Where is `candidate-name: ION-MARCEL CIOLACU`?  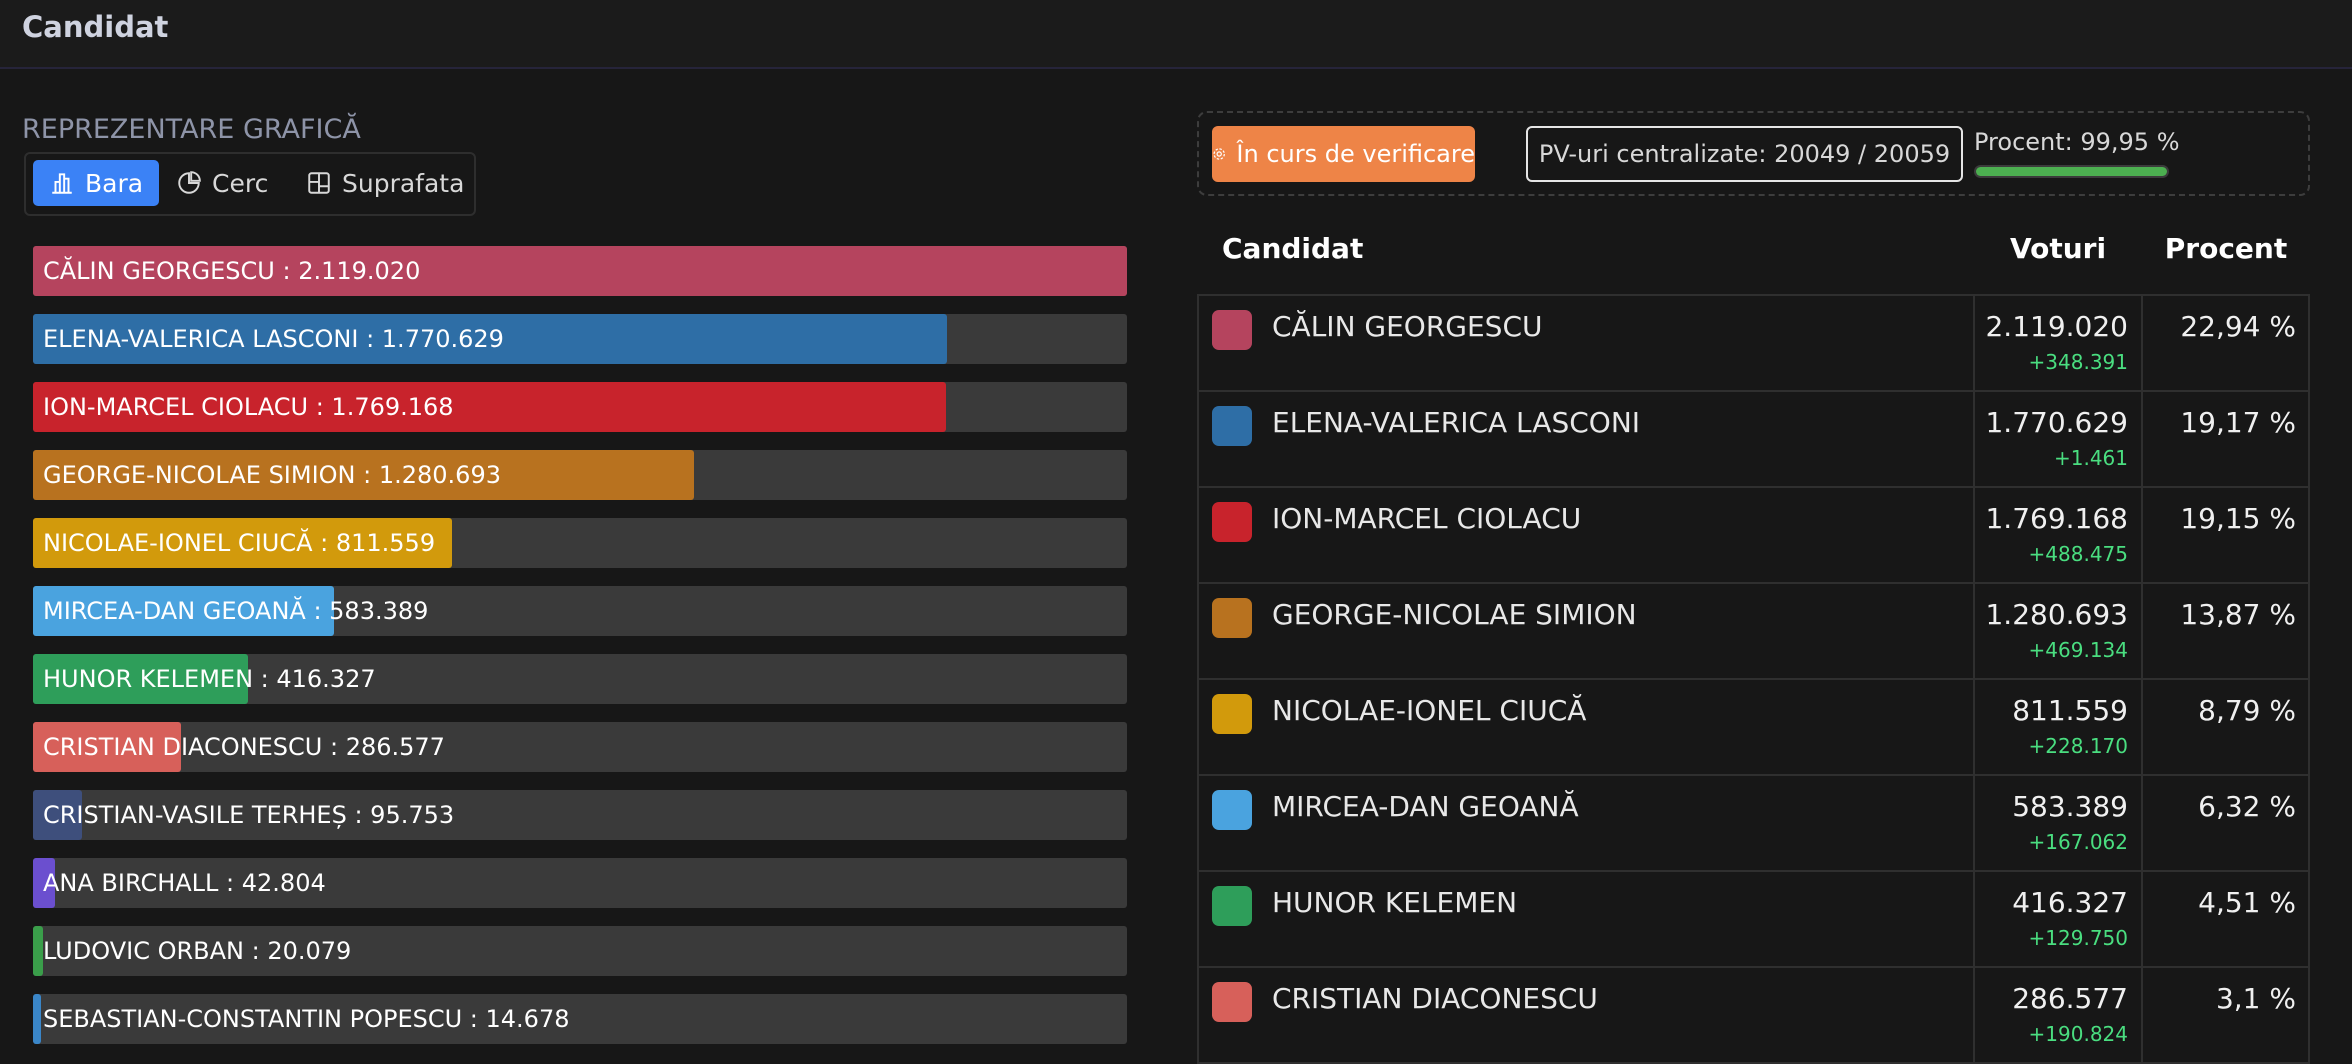 candidate-name: ION-MARCEL CIOLACU is located at coordinates (1427, 518).